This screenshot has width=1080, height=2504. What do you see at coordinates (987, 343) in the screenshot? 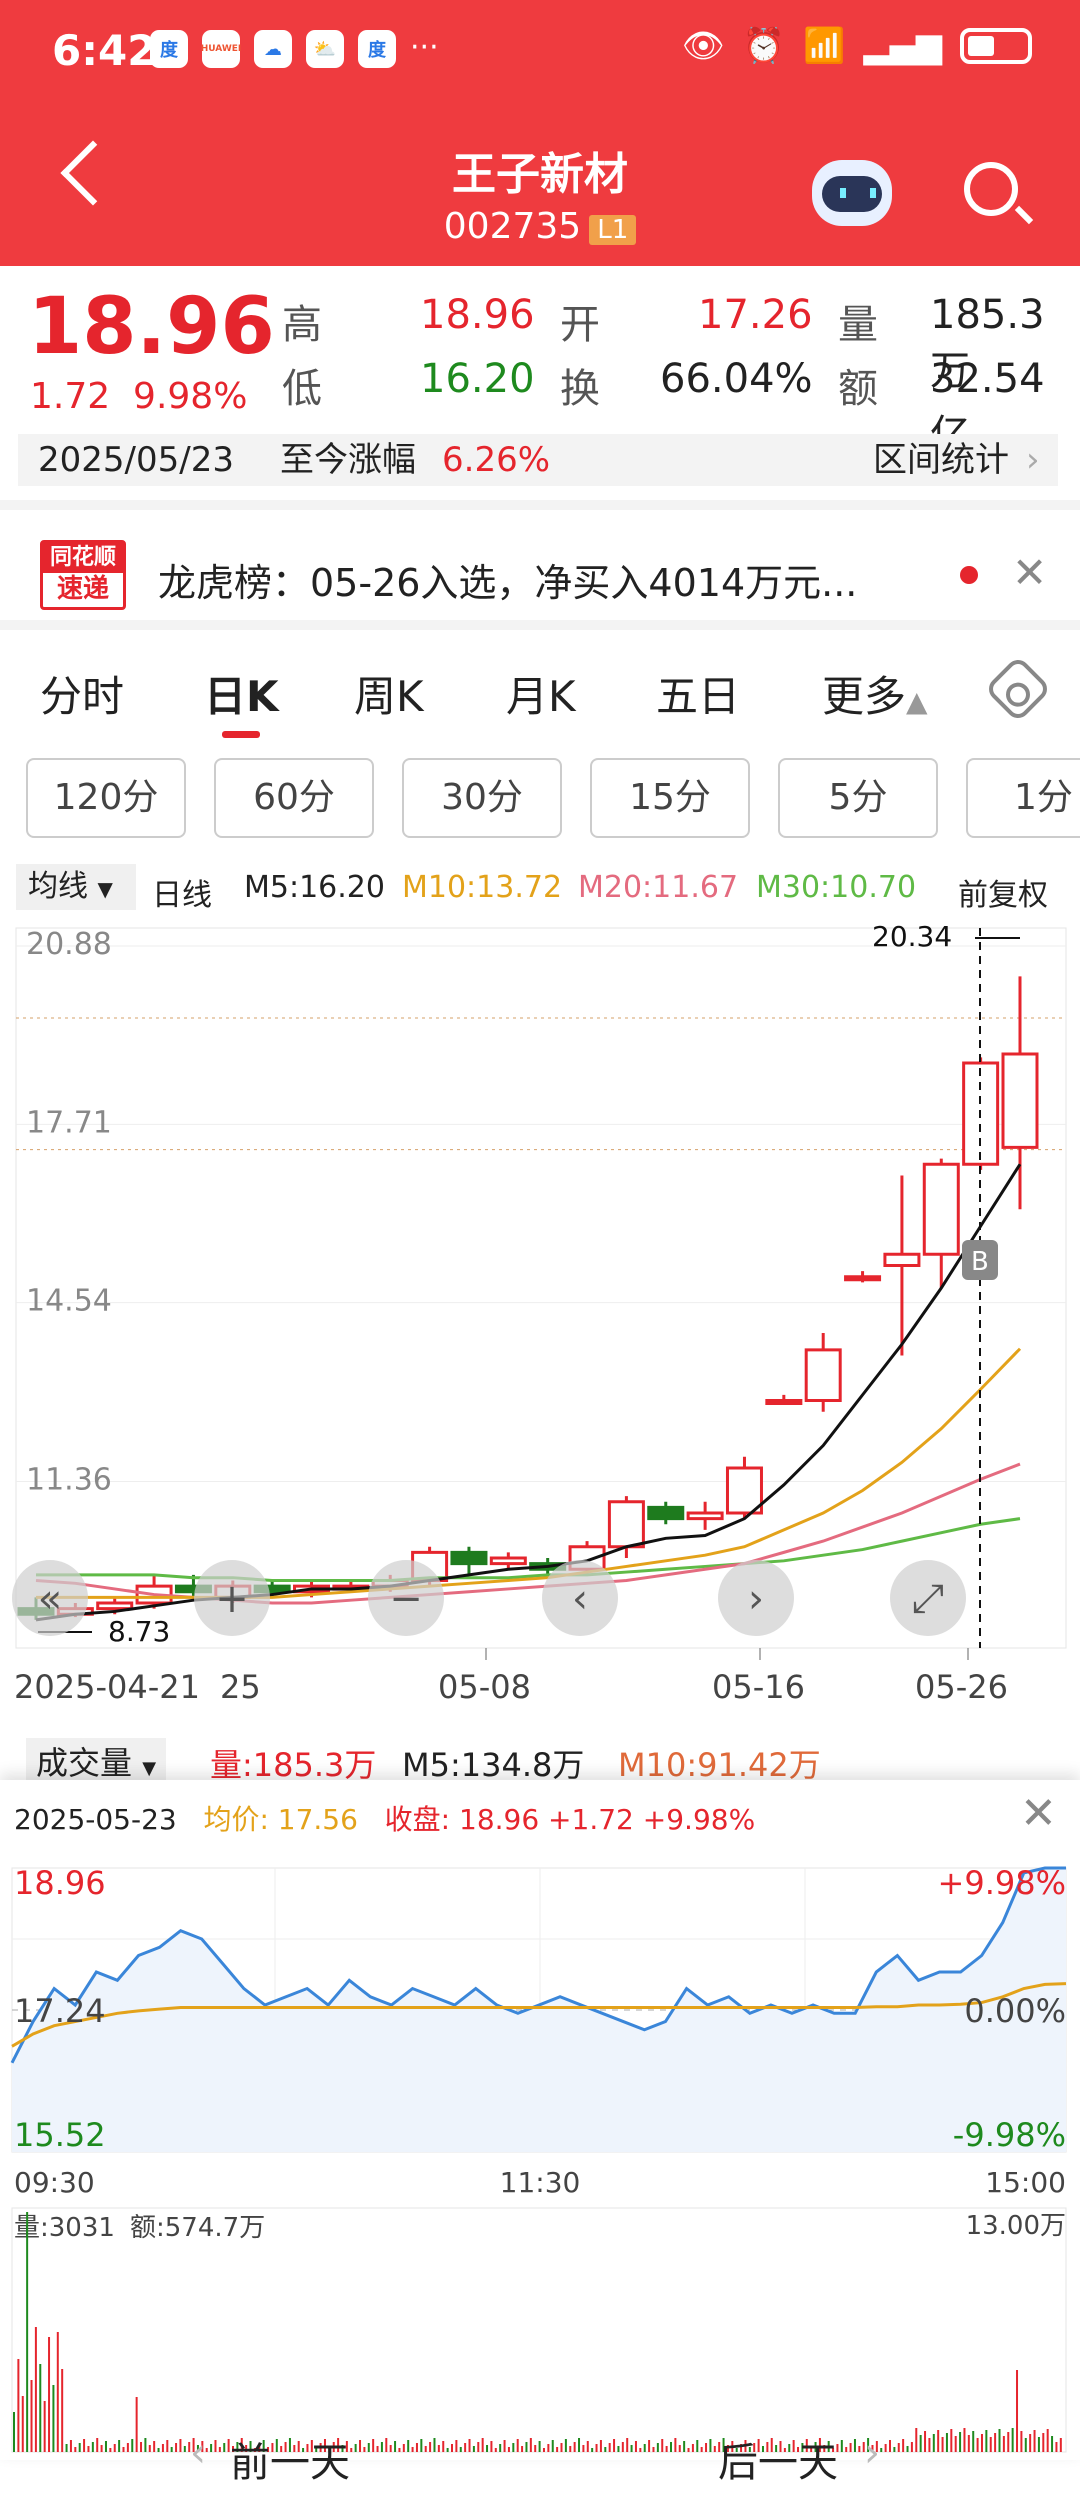
I see `volume-value: 185.3万` at bounding box center [987, 343].